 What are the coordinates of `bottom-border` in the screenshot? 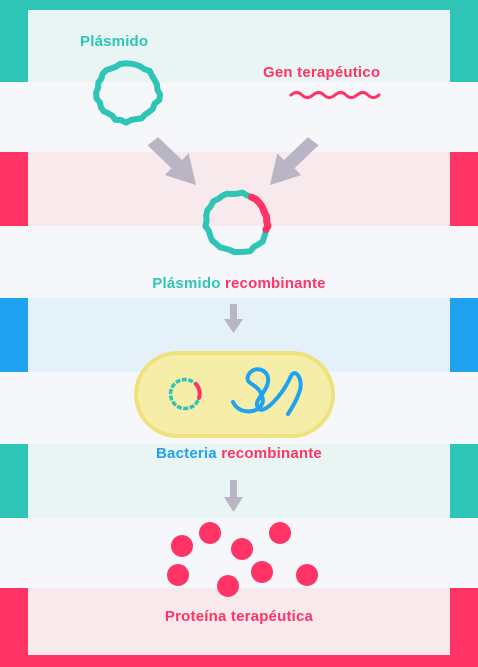 It's located at (239, 661).